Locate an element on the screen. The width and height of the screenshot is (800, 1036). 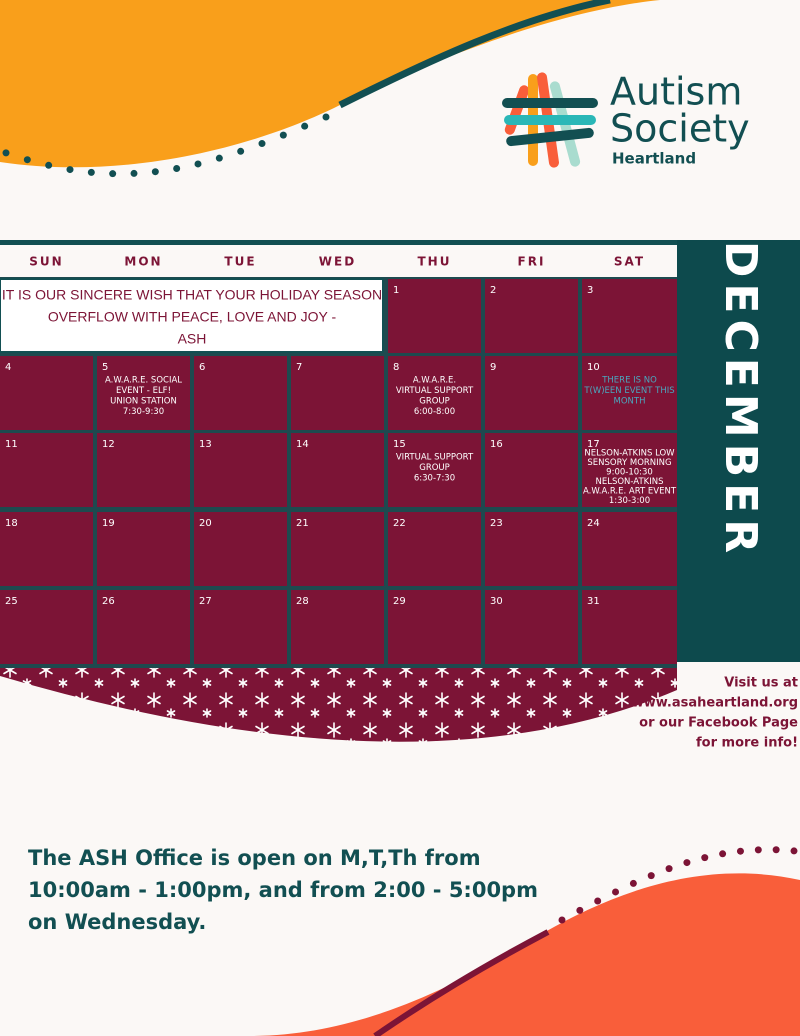
day-number: 27 is located at coordinates (205, 601).